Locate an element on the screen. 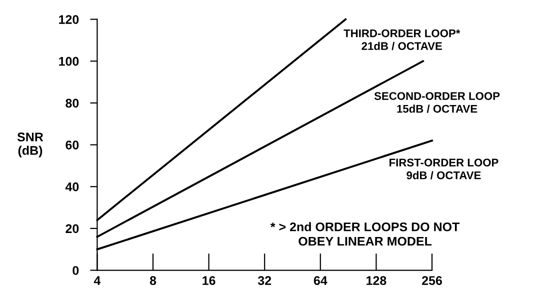  x-tick-label: 64 is located at coordinates (321, 281).